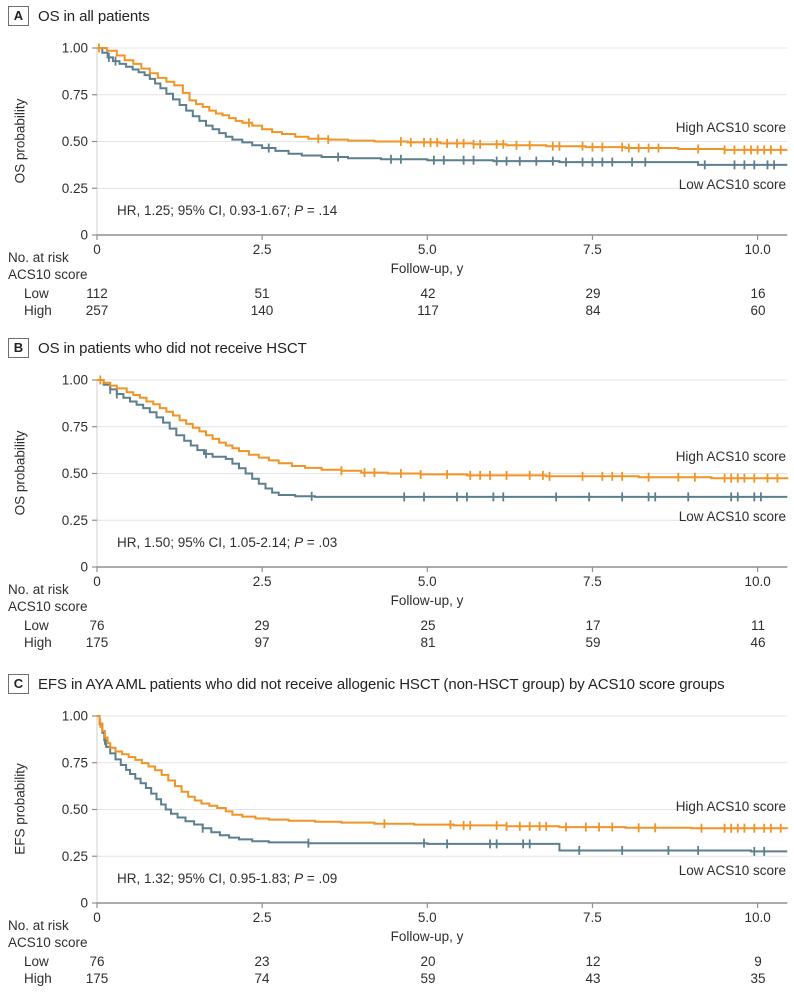  Describe the element at coordinates (299, 878) in the screenshot. I see `panel-c-p-label: P` at that location.